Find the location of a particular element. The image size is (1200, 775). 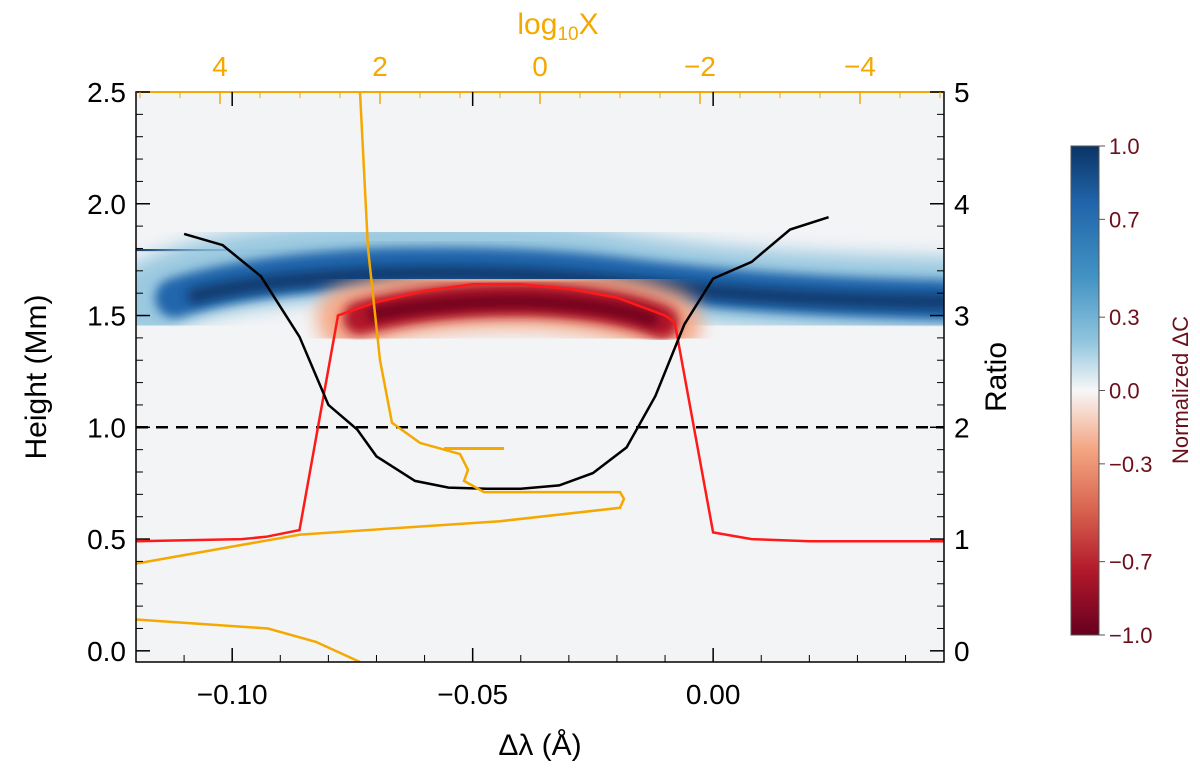

colorbar-gradient is located at coordinates (1085, 390).